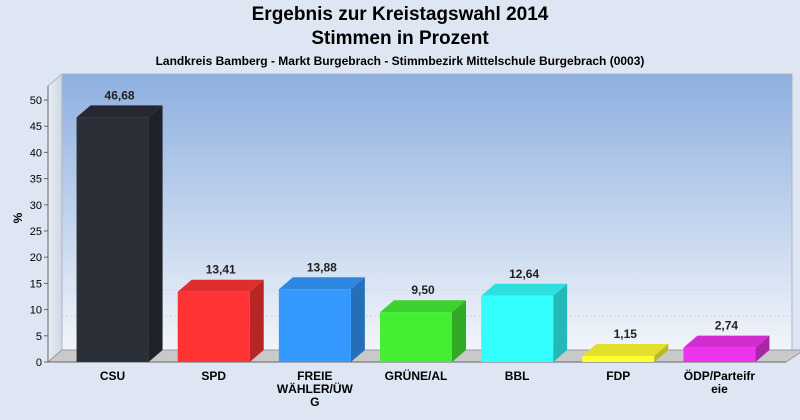 The height and width of the screenshot is (420, 800). I want to click on y-tick-label: 45, so click(36, 127).